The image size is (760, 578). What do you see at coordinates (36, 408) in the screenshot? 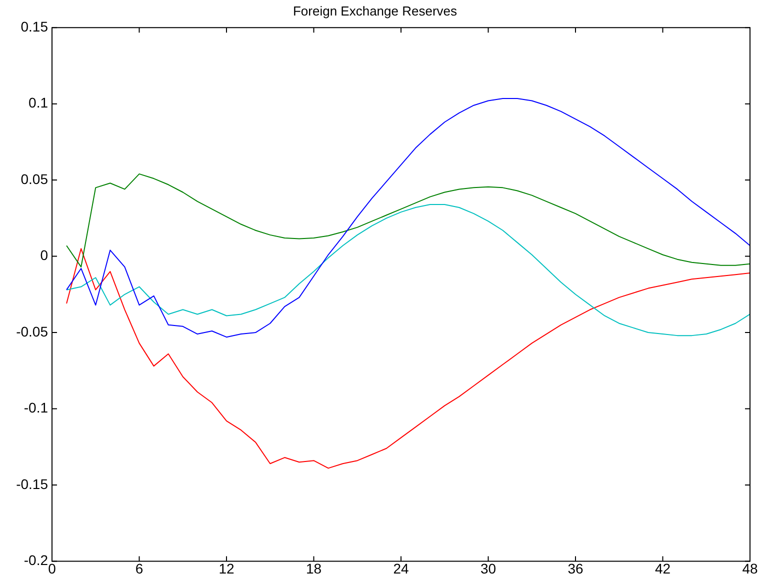
I see `y-tick-label: -0.1` at bounding box center [36, 408].